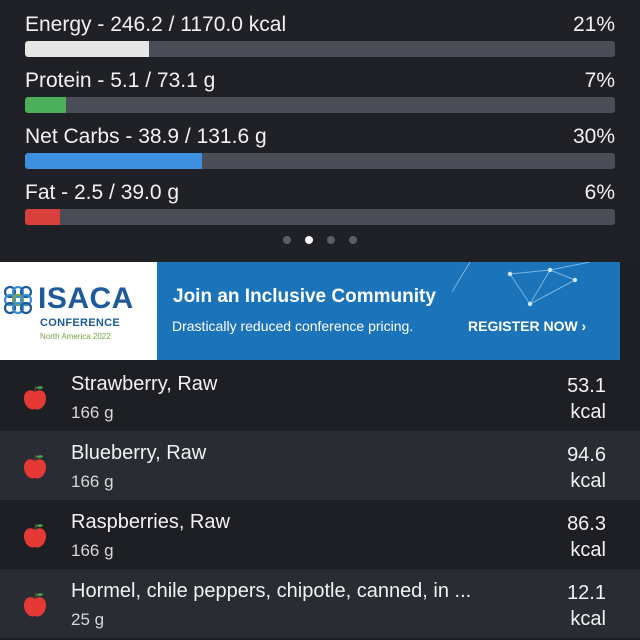 The height and width of the screenshot is (640, 640). I want to click on nutrient-percent: 7%, so click(599, 80).